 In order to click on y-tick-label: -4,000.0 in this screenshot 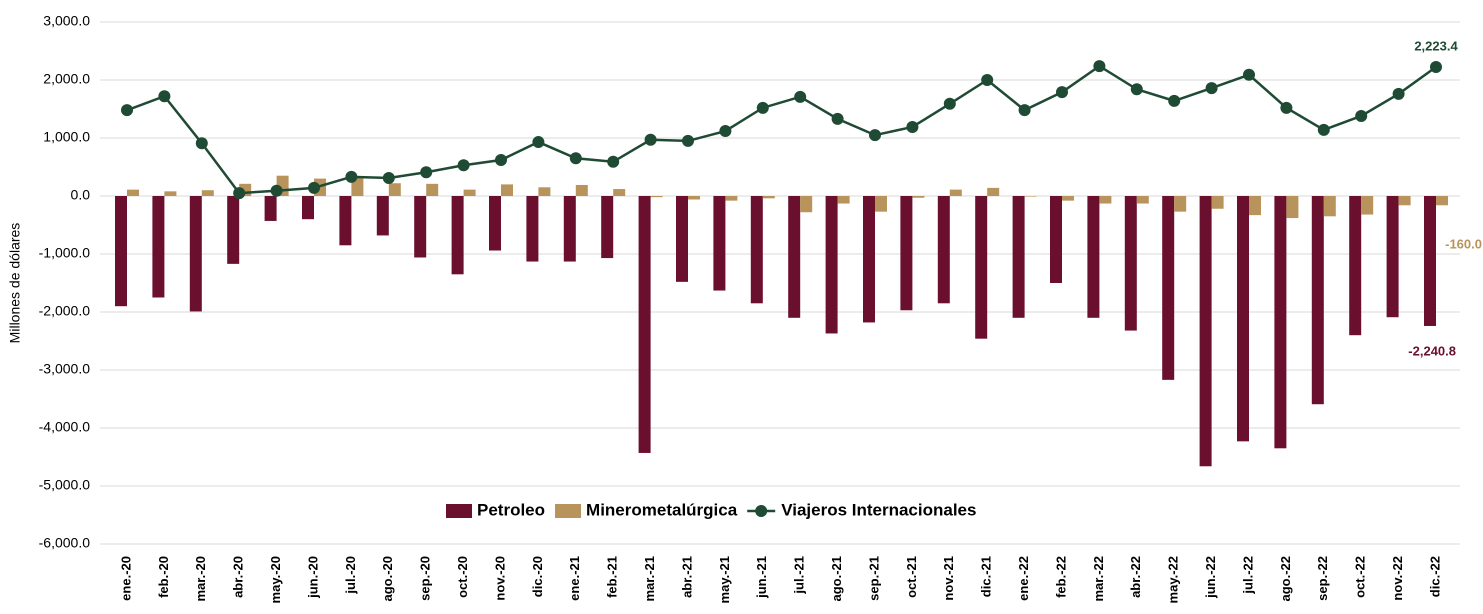, I will do `click(65, 427)`.